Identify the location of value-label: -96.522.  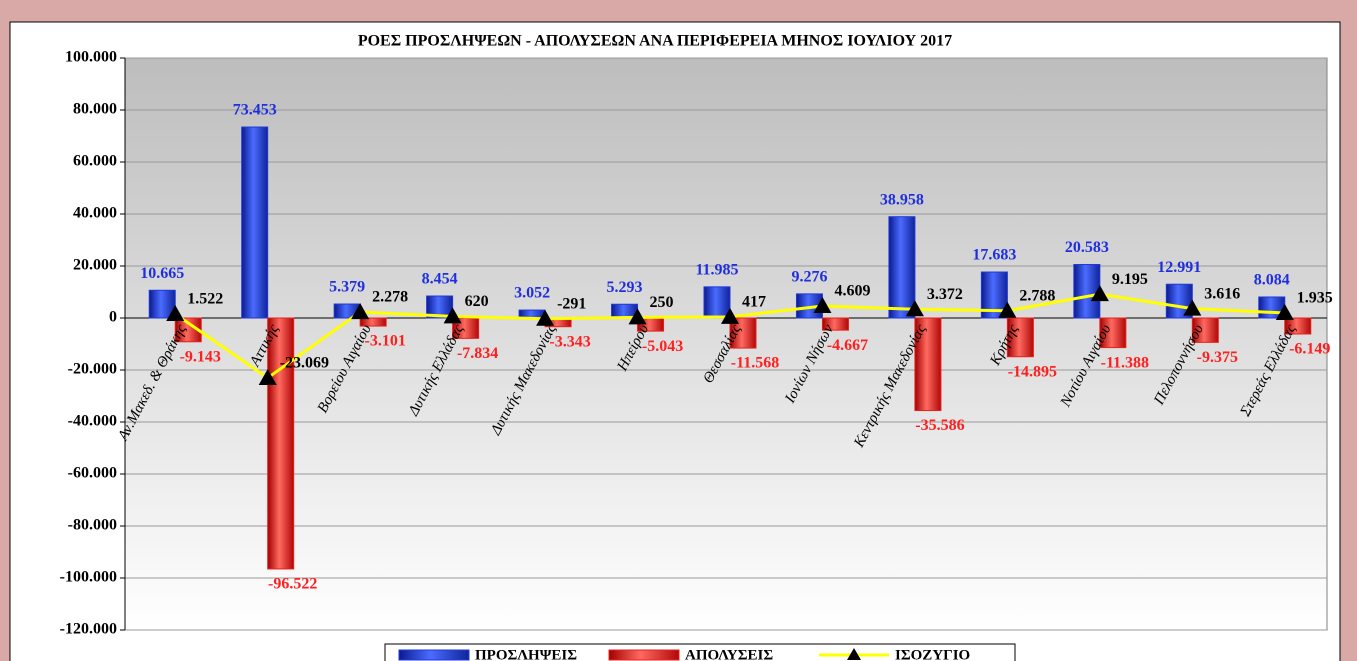
(292, 584).